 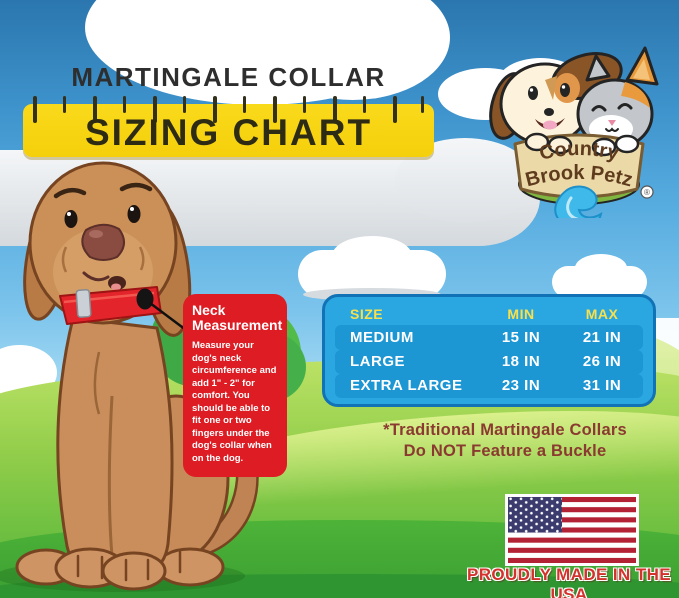 I want to click on brand-logo: Country Brook Petz ®, so click(x=574, y=132).